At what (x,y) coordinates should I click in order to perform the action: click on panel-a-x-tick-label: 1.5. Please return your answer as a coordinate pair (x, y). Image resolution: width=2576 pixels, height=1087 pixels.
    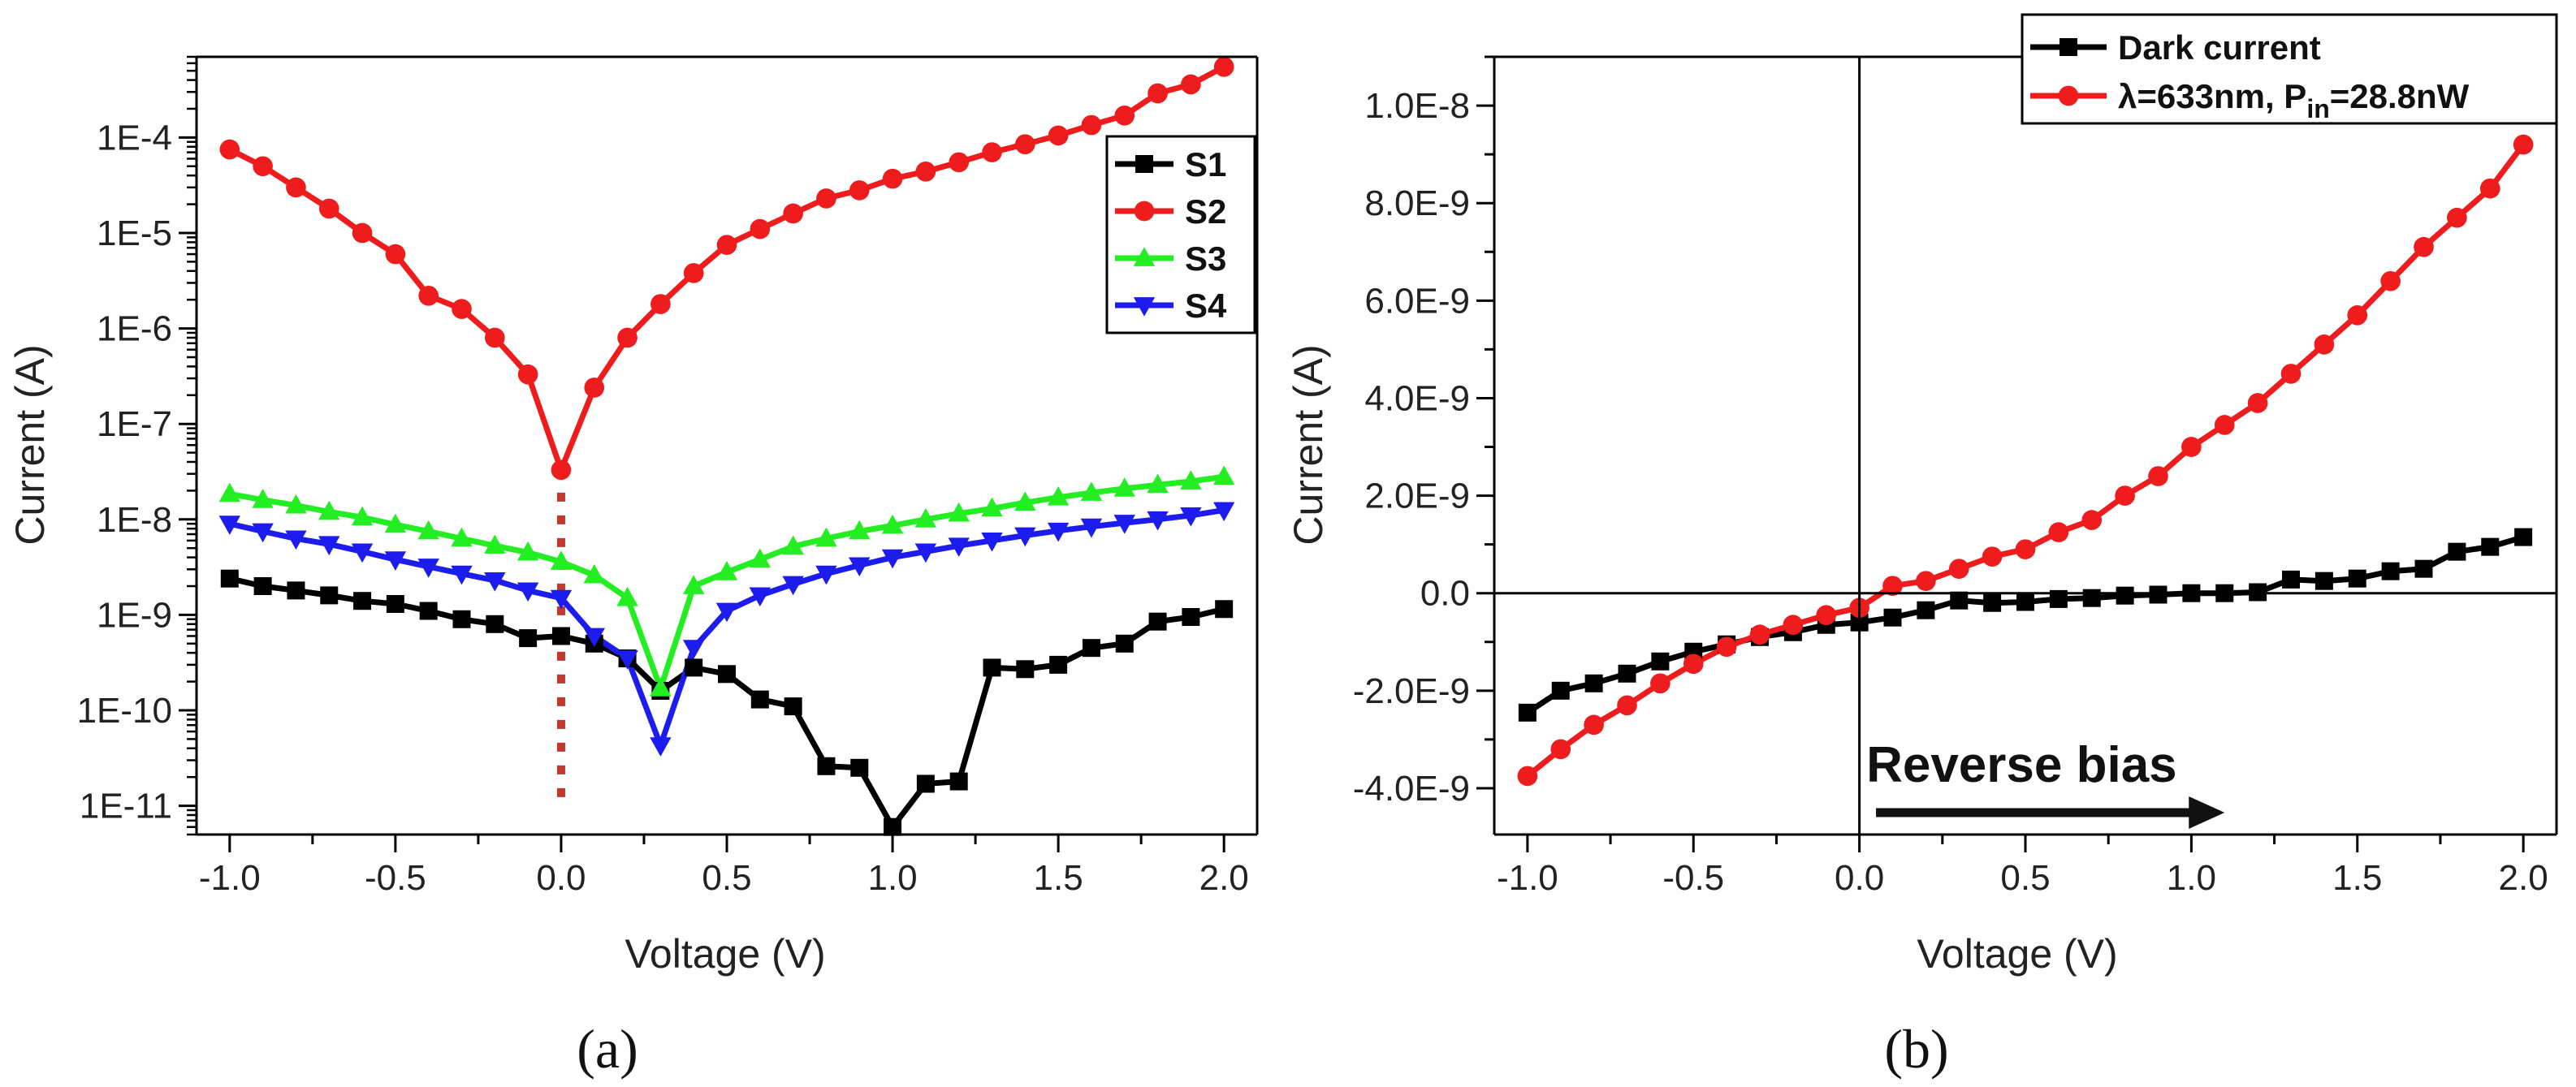
    Looking at the image, I should click on (1059, 878).